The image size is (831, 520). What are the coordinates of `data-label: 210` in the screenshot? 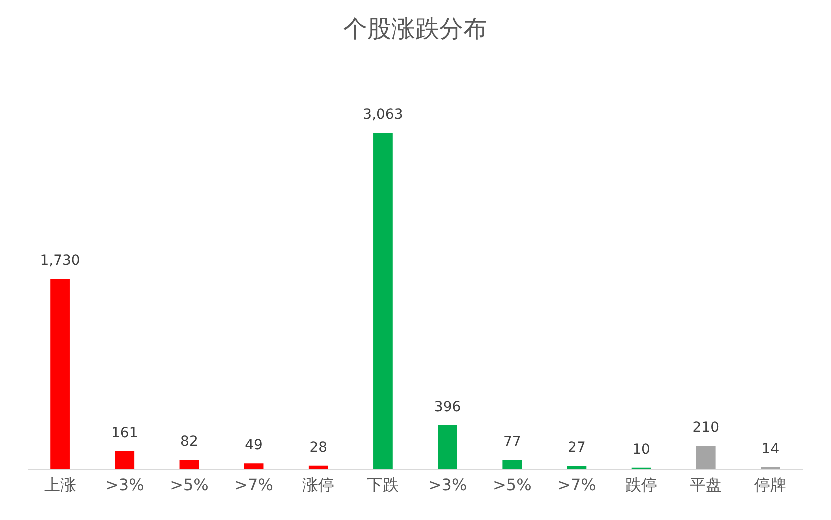 It's located at (706, 428).